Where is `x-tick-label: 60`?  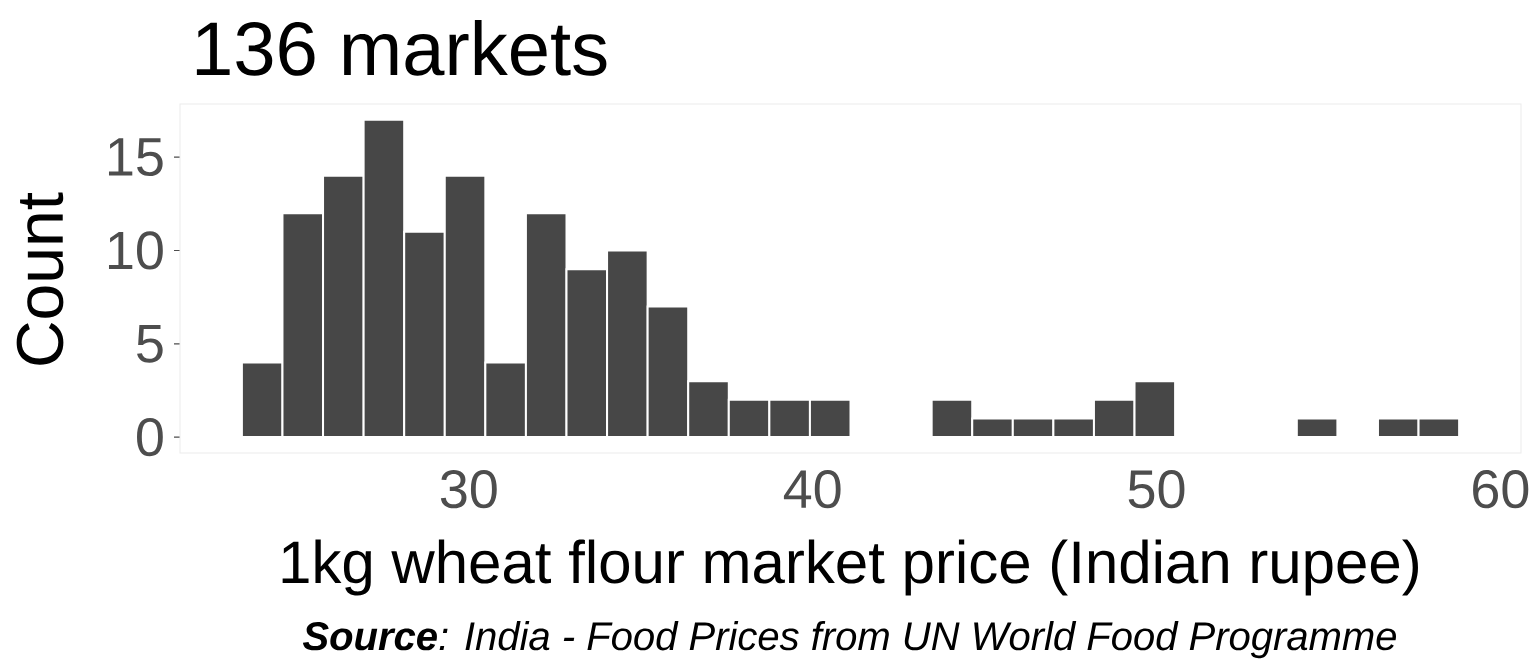
x-tick-label: 60 is located at coordinates (1501, 489).